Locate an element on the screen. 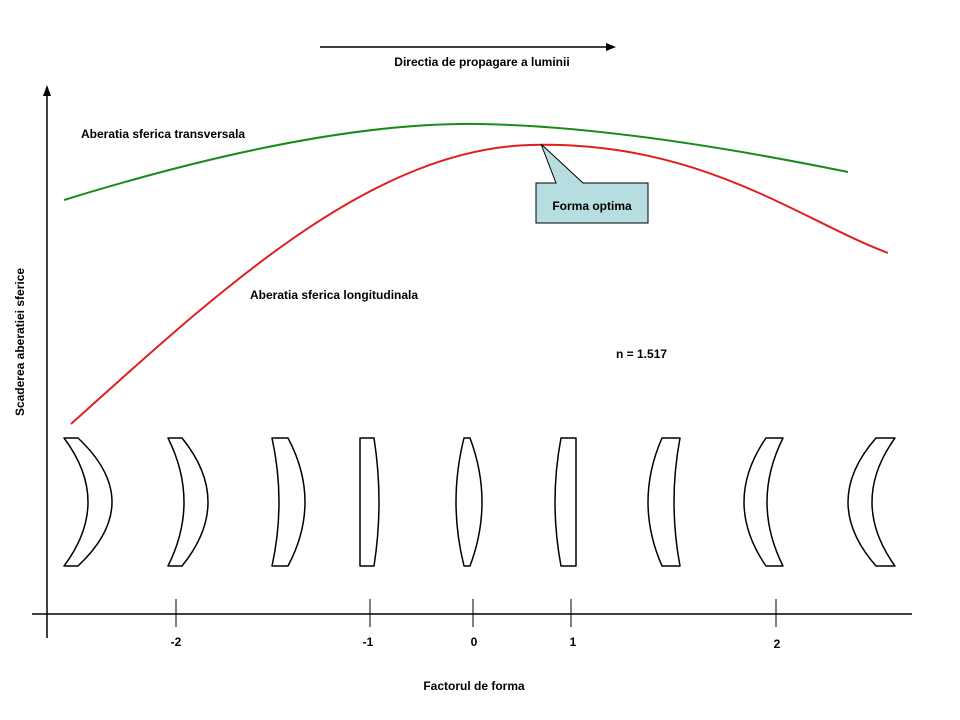 The image size is (960, 720). y-axis-label: Scaderea aberatiei sferice is located at coordinates (20, 342).